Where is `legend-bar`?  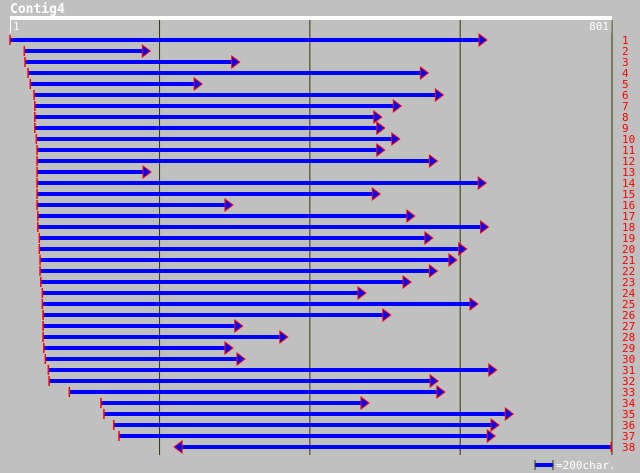 legend-bar is located at coordinates (544, 465).